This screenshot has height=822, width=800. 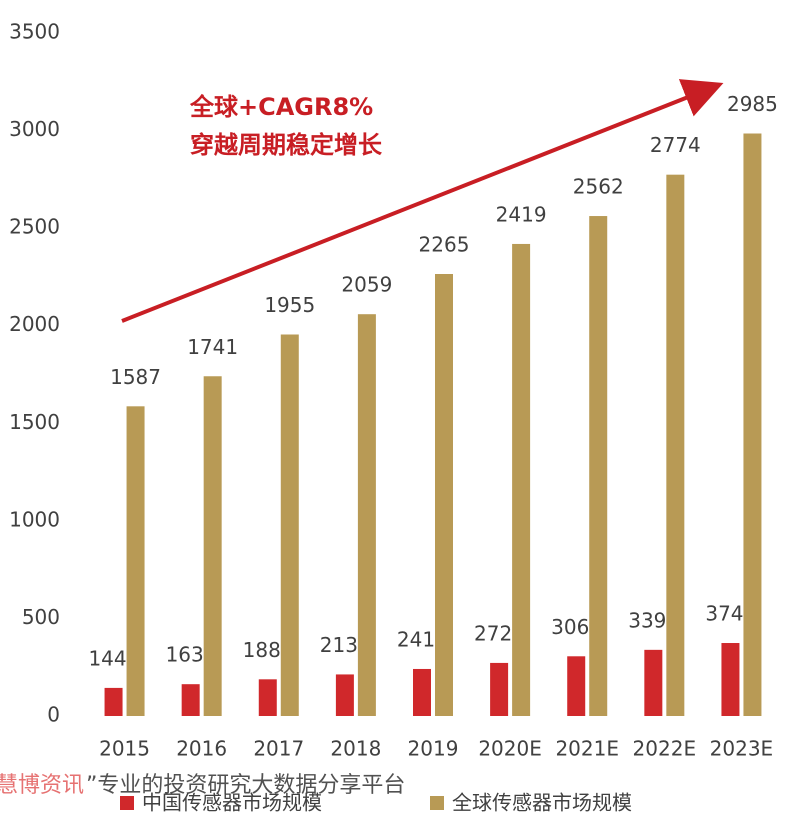 What do you see at coordinates (724, 614) in the screenshot?
I see `value-label: 374` at bounding box center [724, 614].